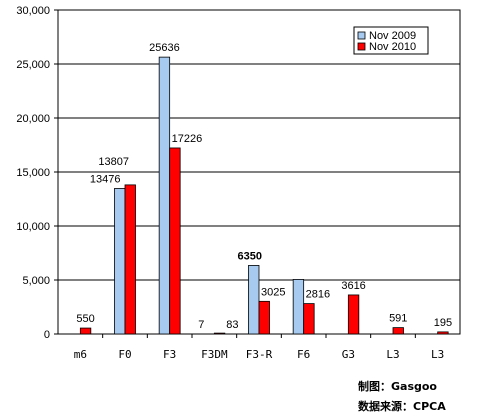  I want to click on legend-box, so click(391, 40).